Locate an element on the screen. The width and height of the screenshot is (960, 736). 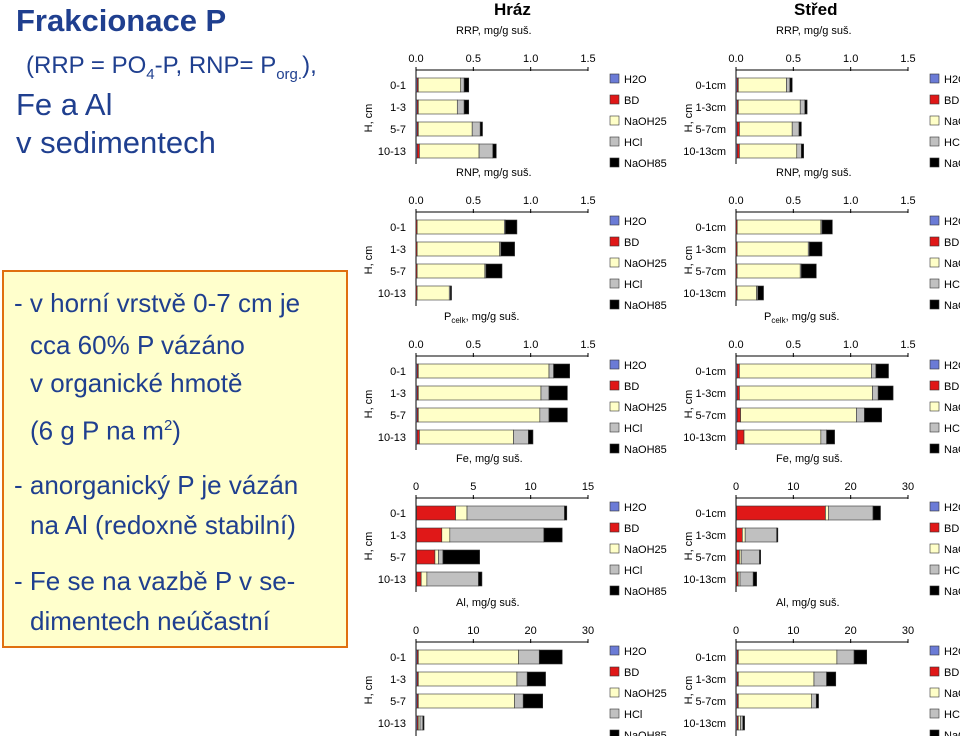
chart-8-title: Al, mg/g suš. is located at coordinates (488, 603).